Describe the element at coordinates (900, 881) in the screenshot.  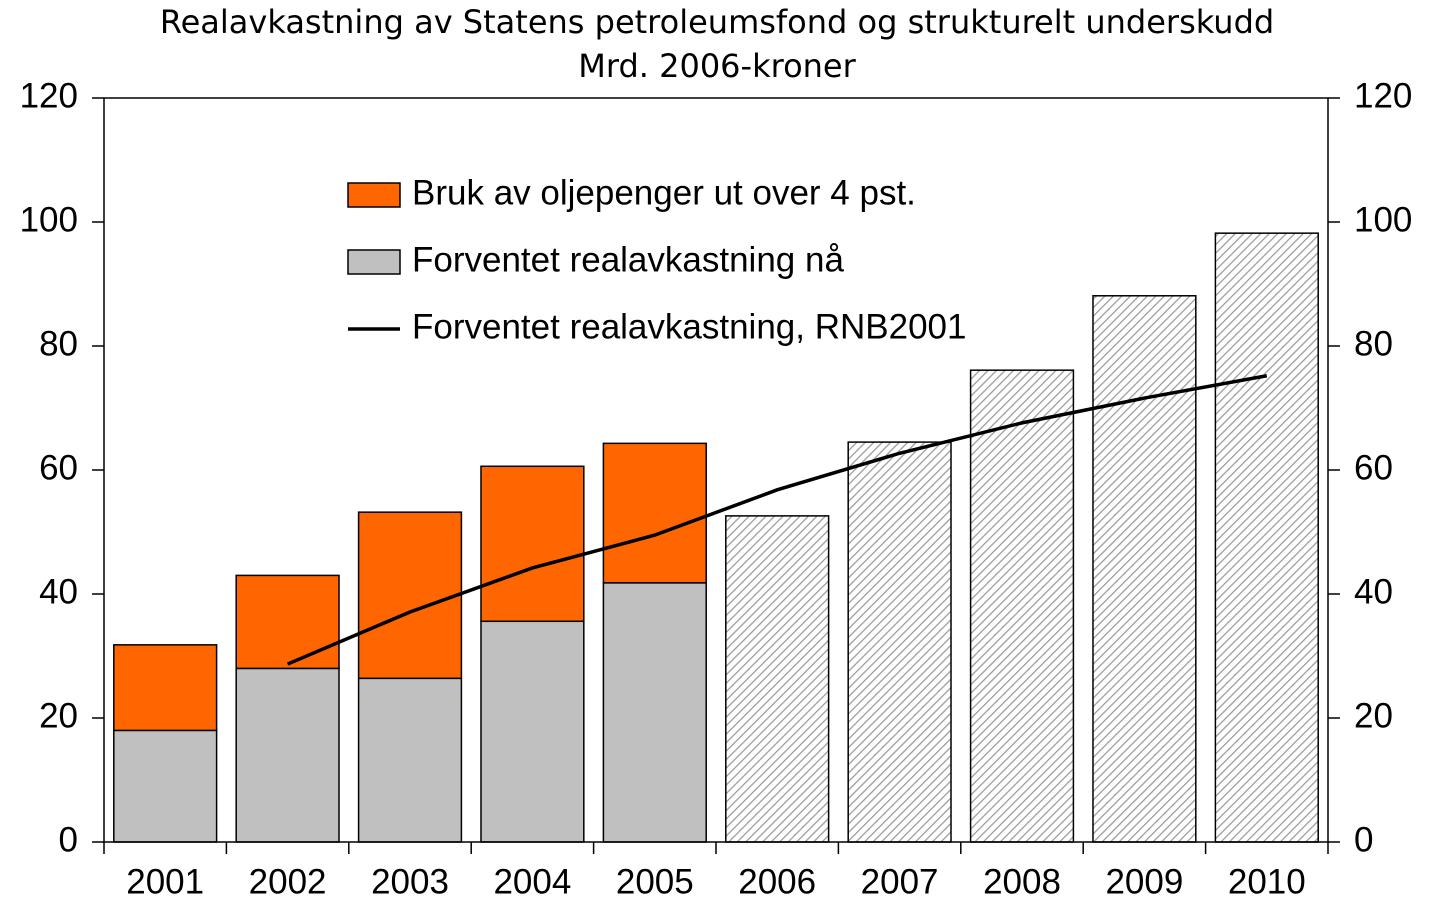
I see `x-tick-label: 2007` at that location.